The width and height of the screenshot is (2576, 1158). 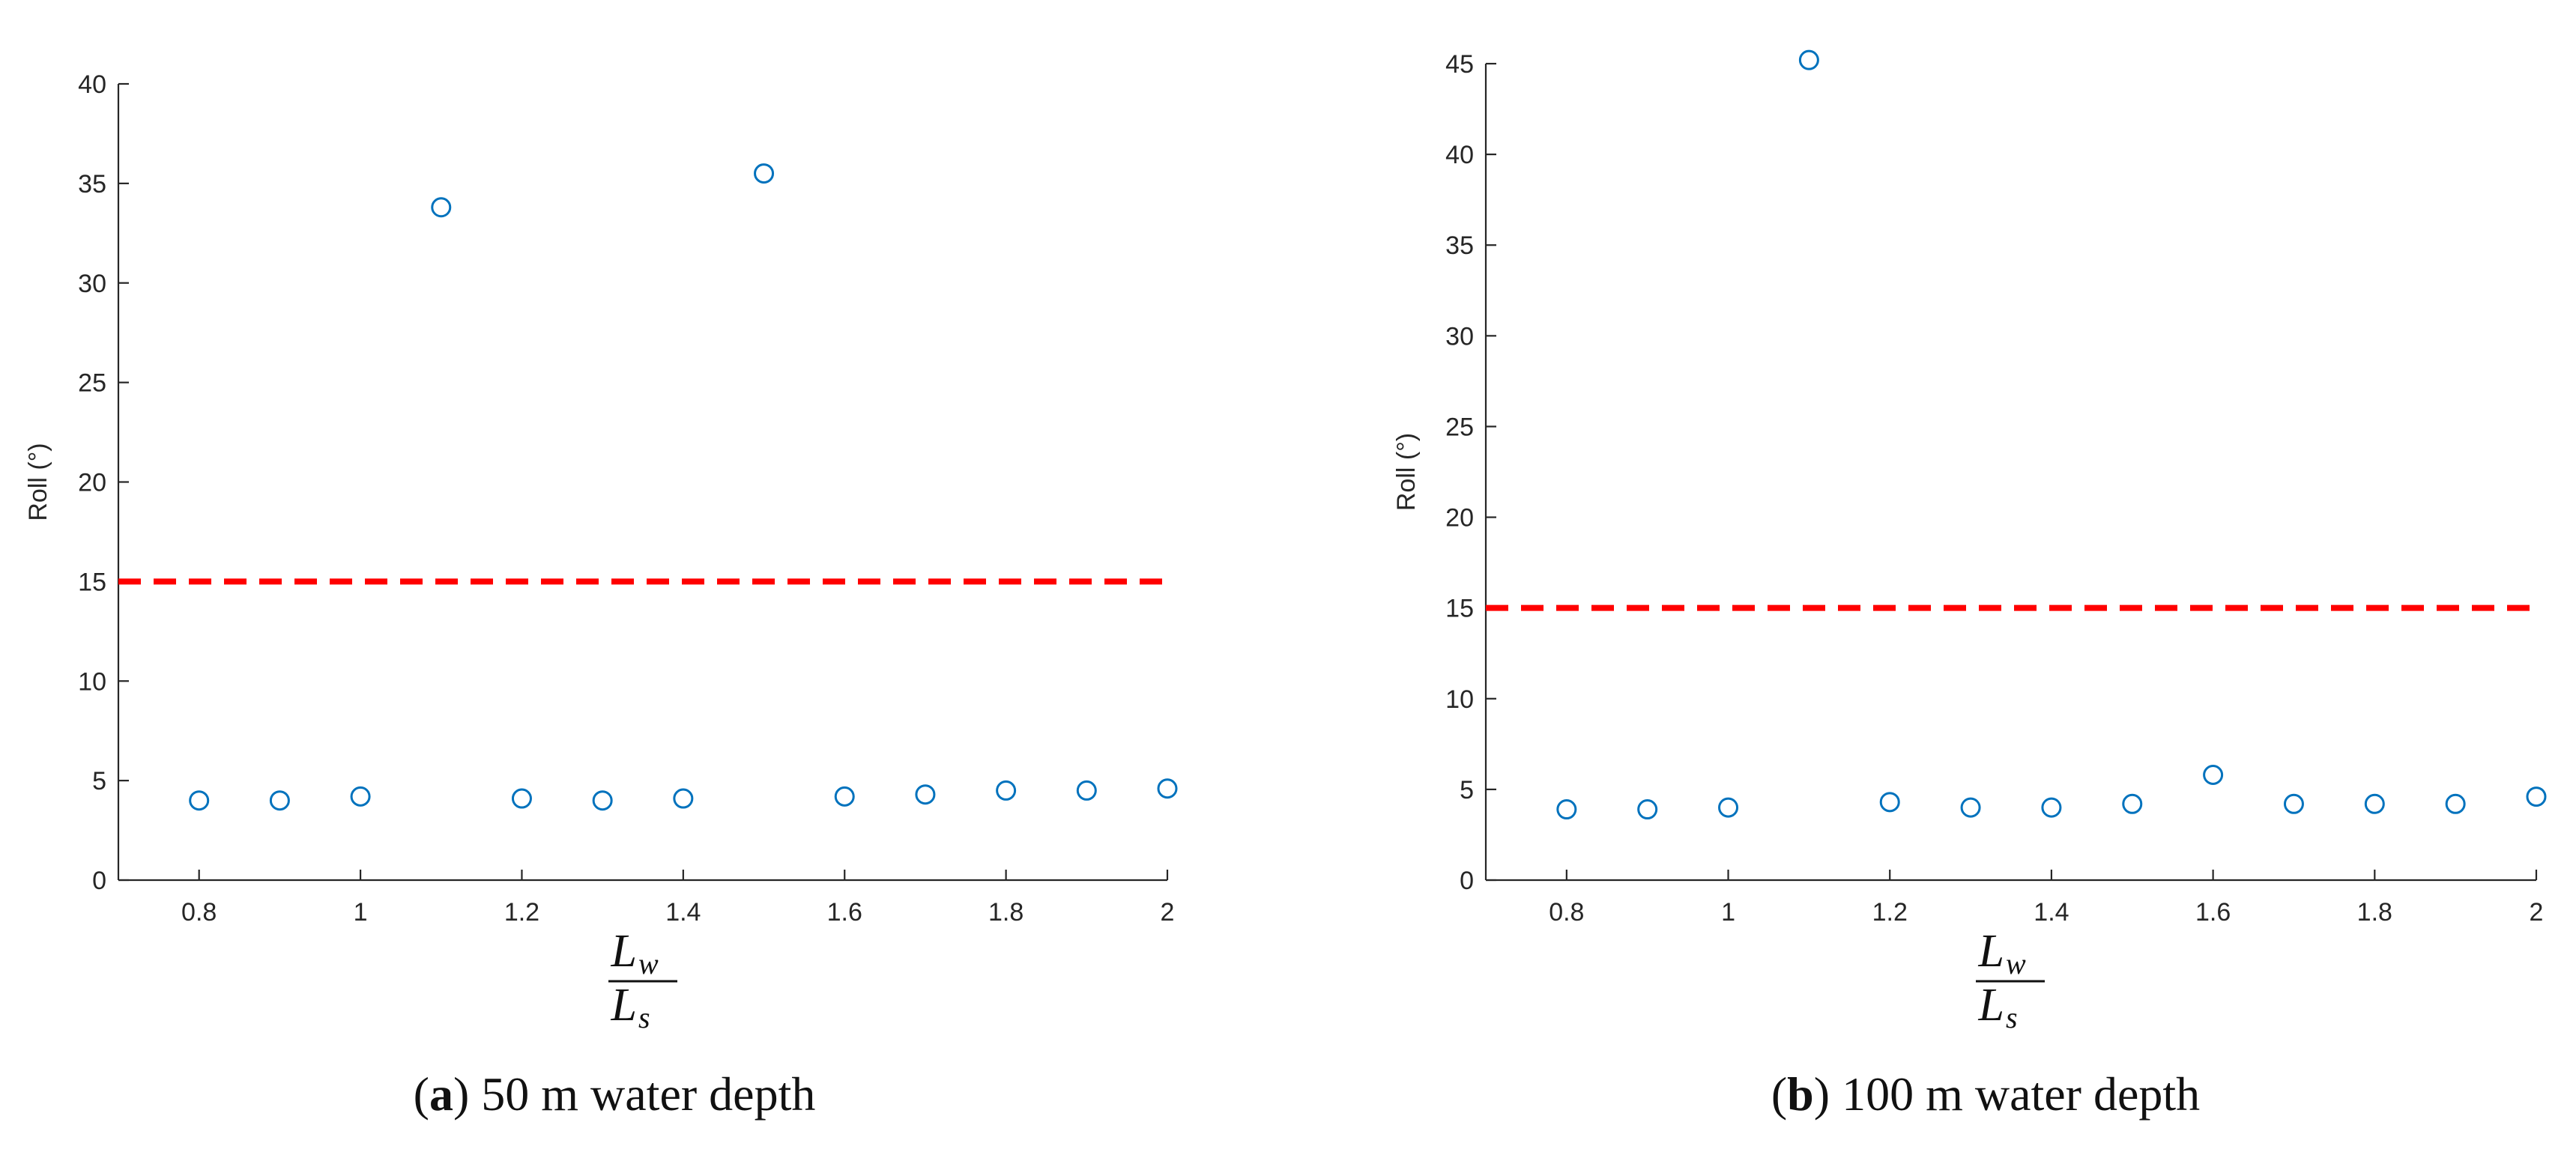 I want to click on caption-letter: a, so click(x=441, y=1094).